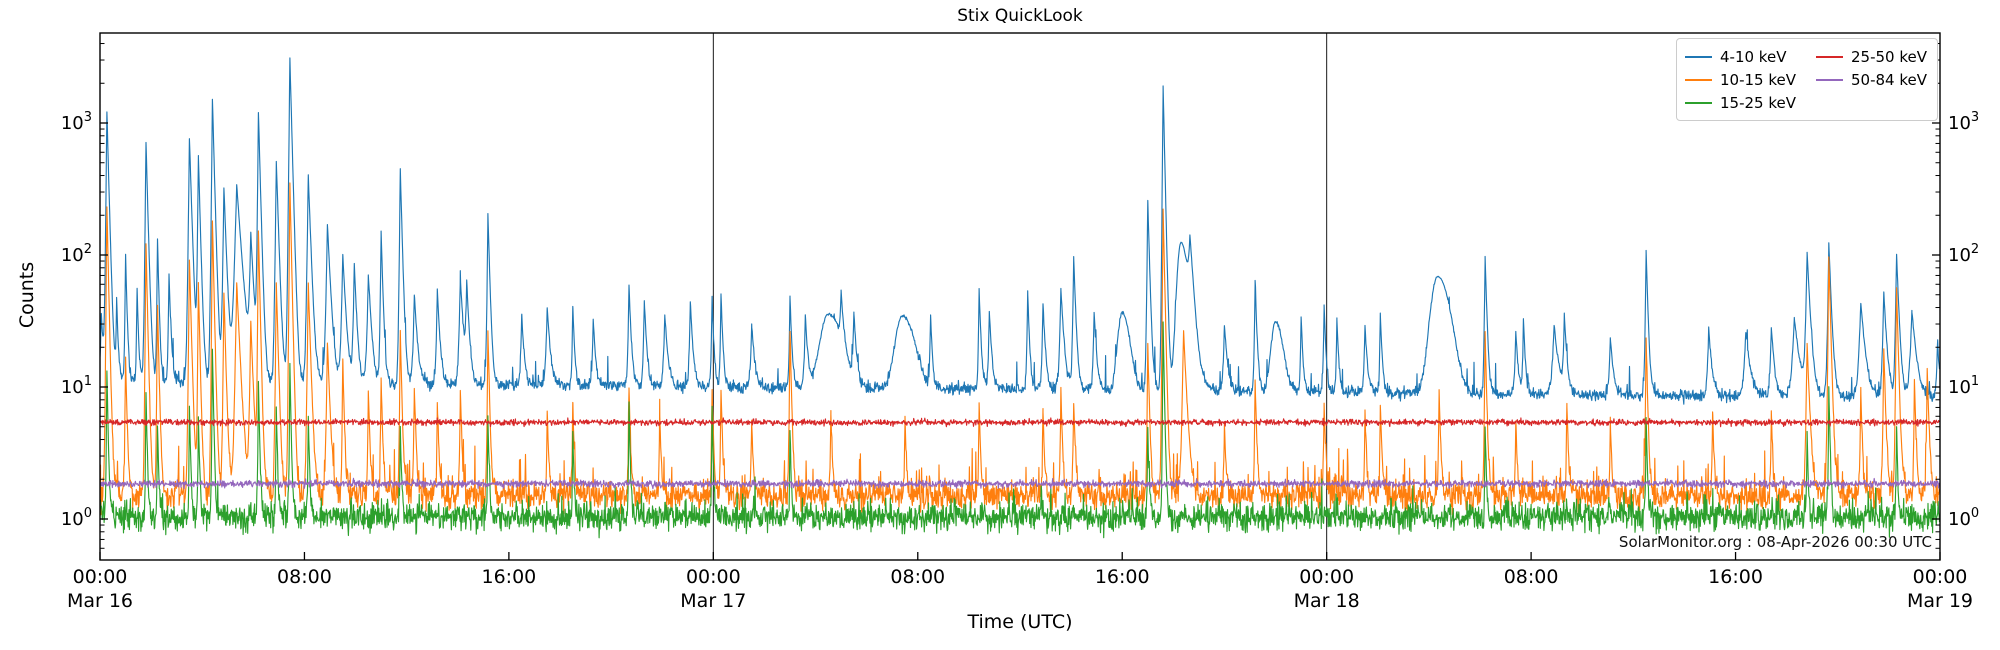  I want to click on y-tick-label-right: 10¹, so click(1963, 386).